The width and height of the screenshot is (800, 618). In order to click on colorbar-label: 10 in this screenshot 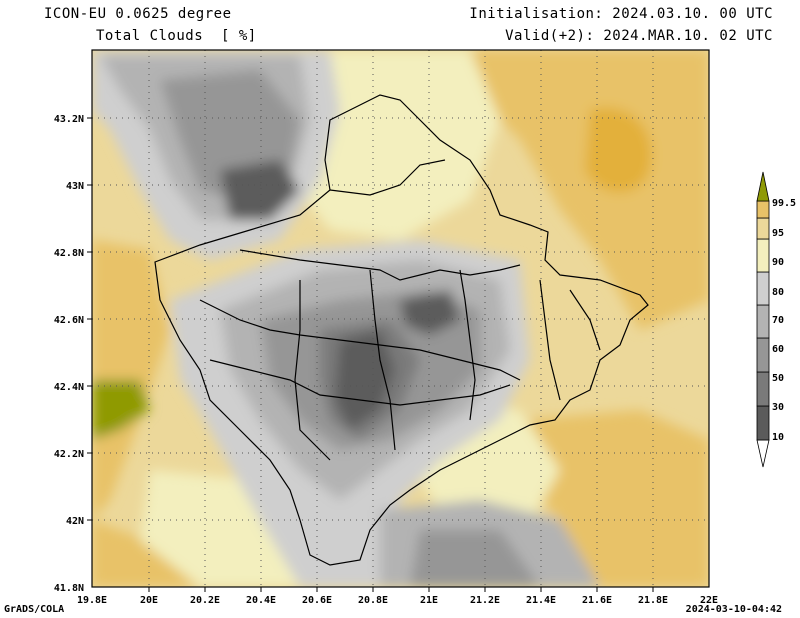, I will do `click(778, 437)`.